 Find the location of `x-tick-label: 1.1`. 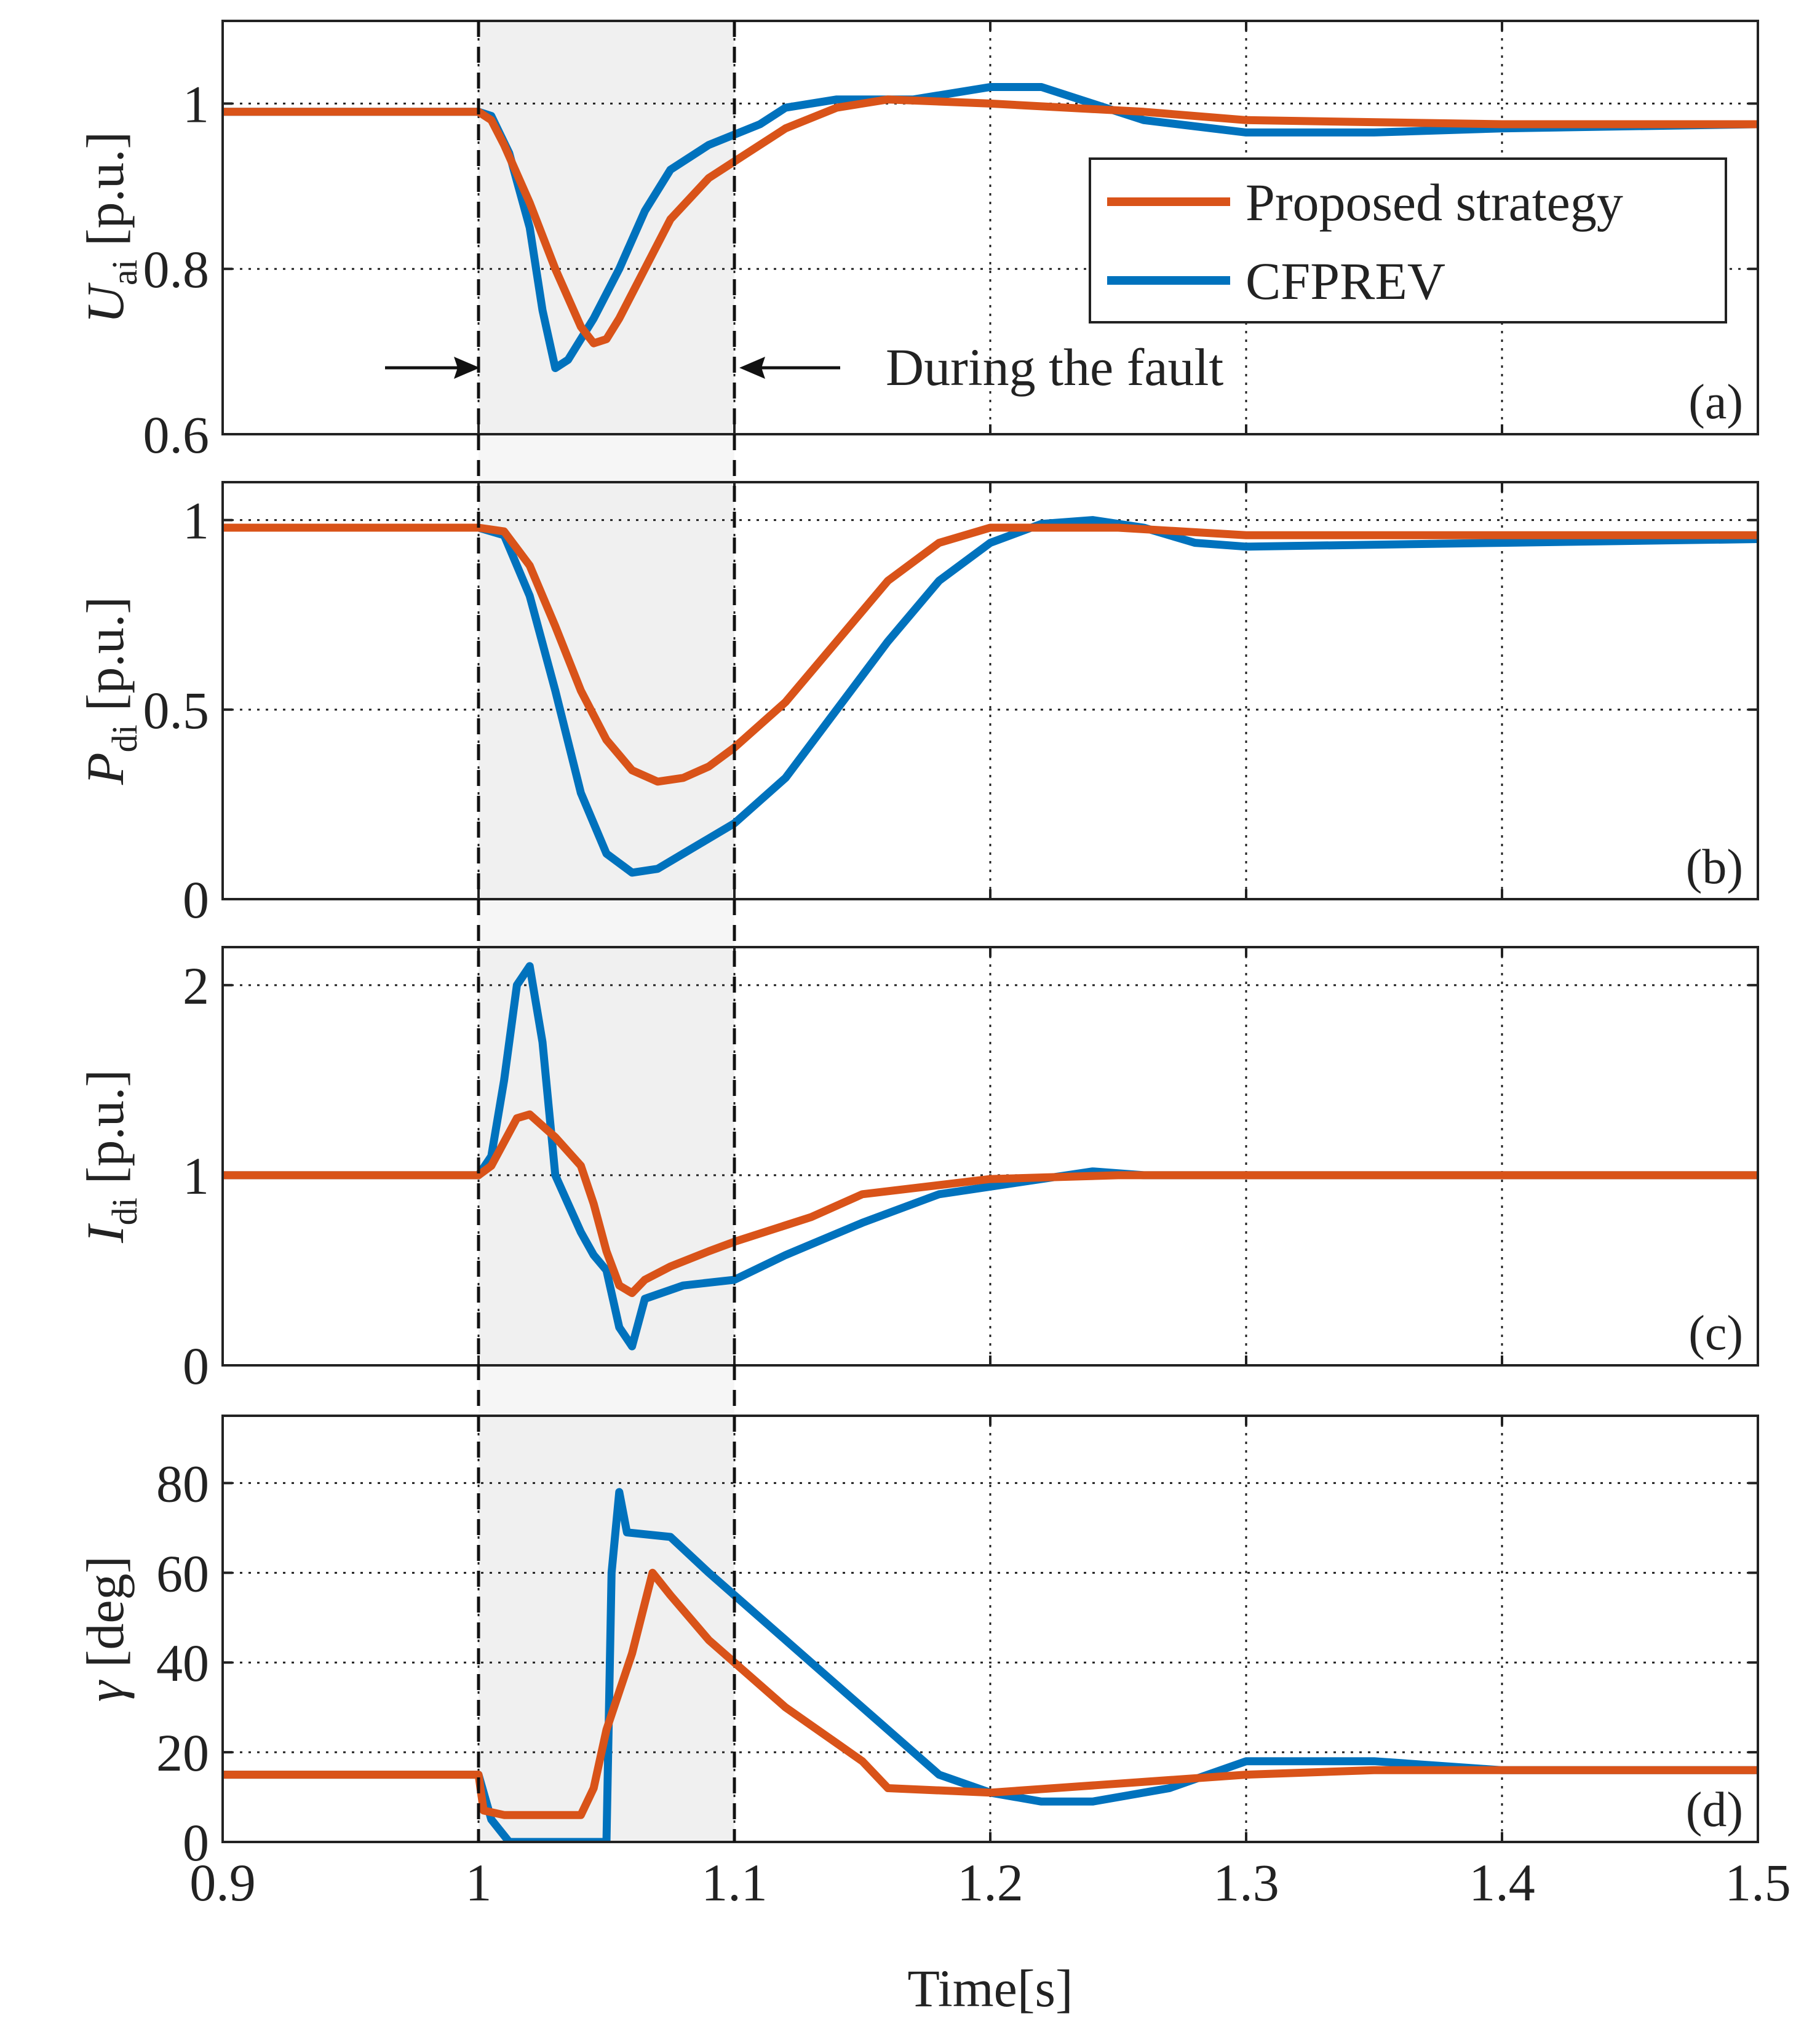

x-tick-label: 1.1 is located at coordinates (735, 1883).